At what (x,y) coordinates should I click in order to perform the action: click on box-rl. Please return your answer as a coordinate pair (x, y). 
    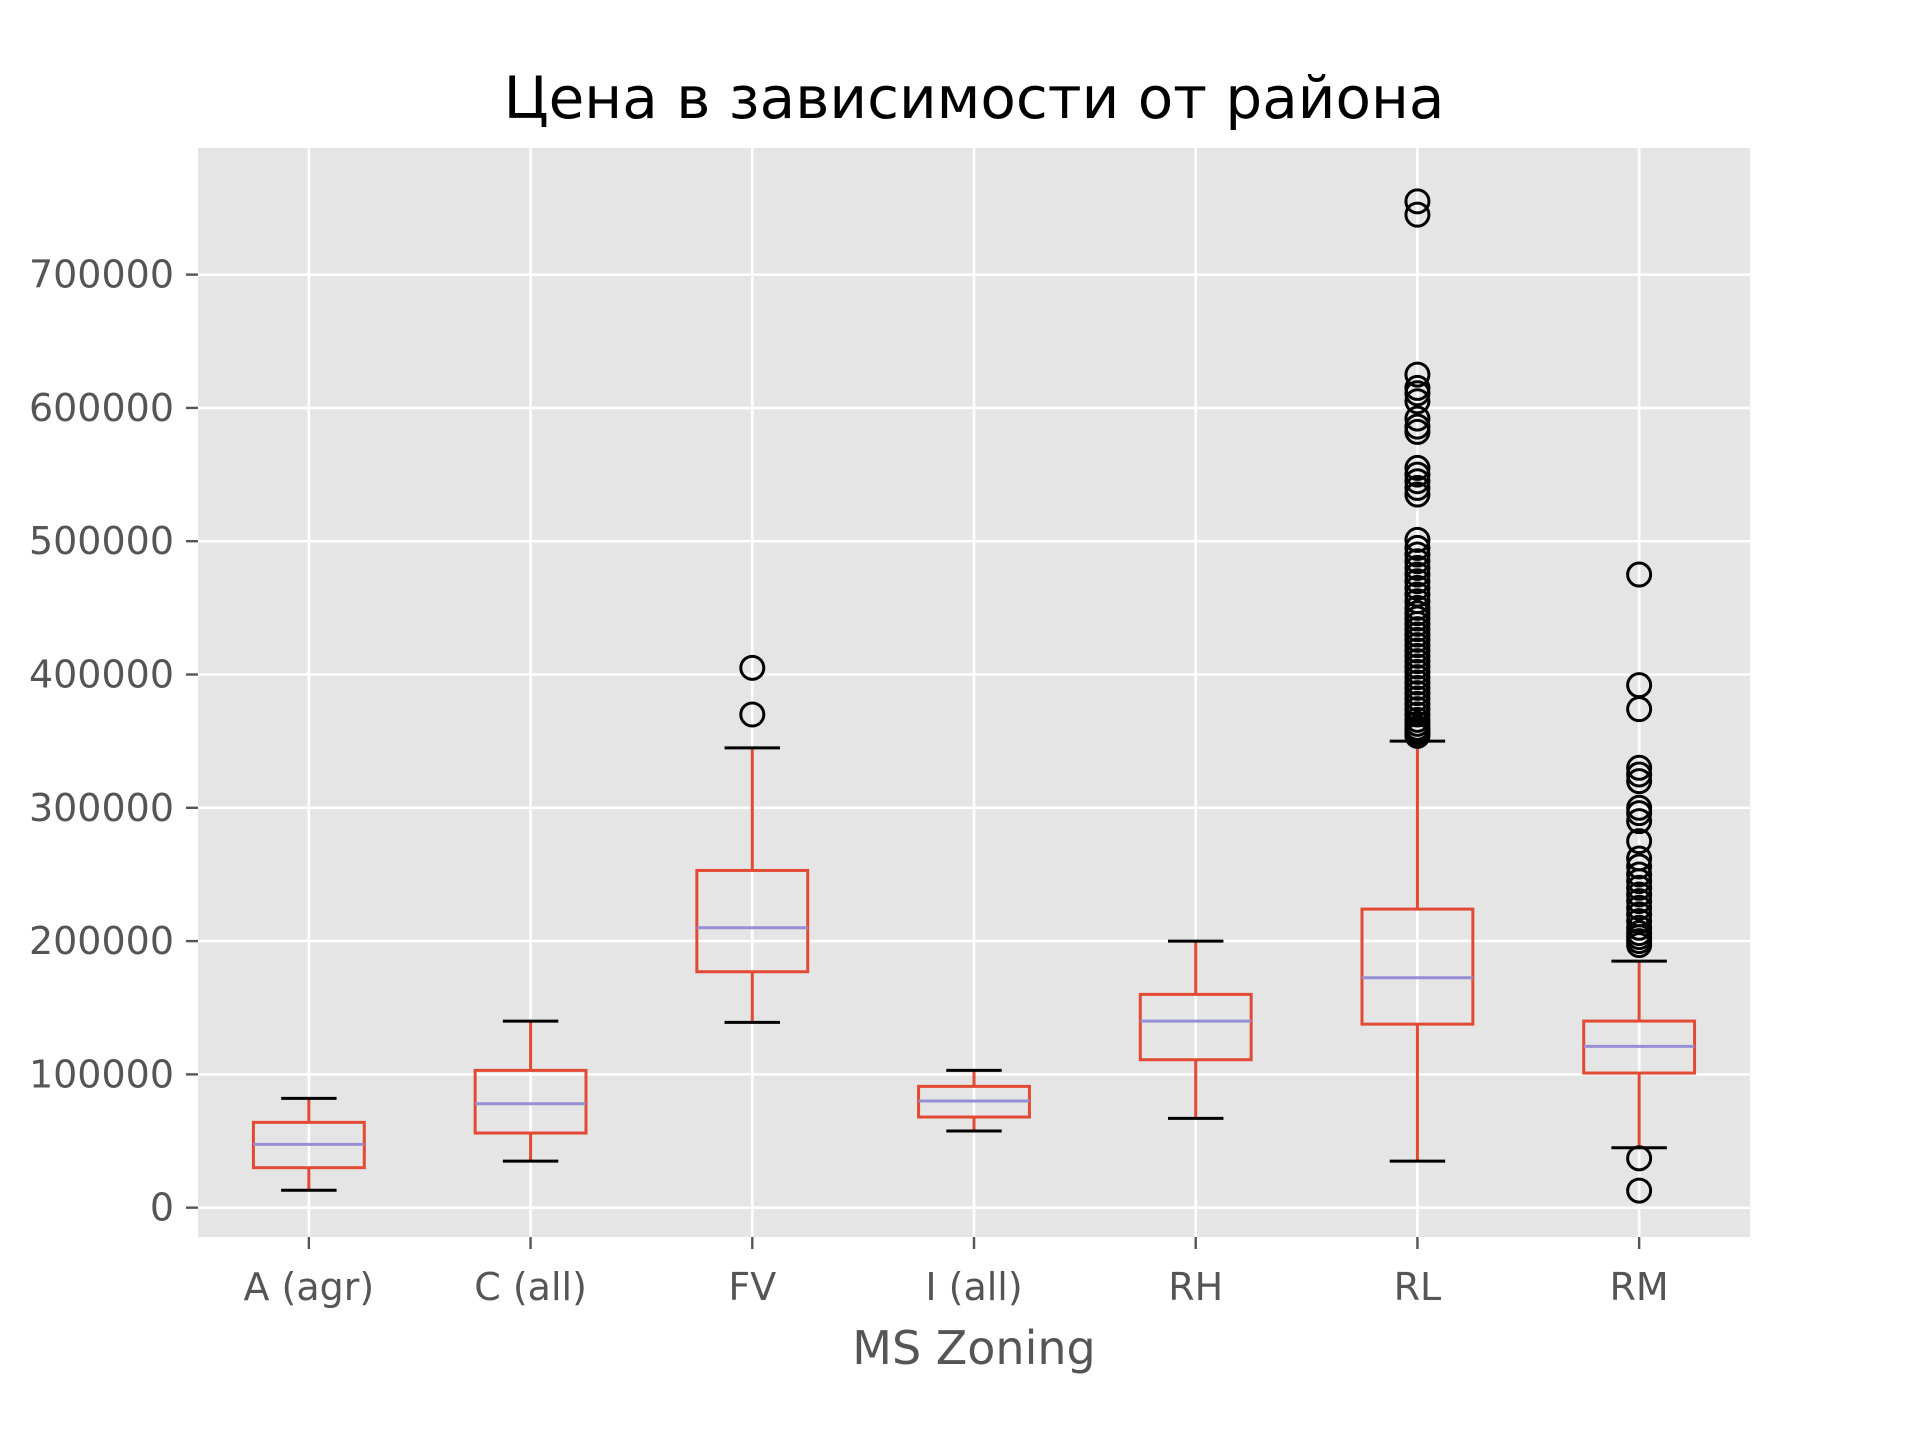
    Looking at the image, I should click on (1417, 675).